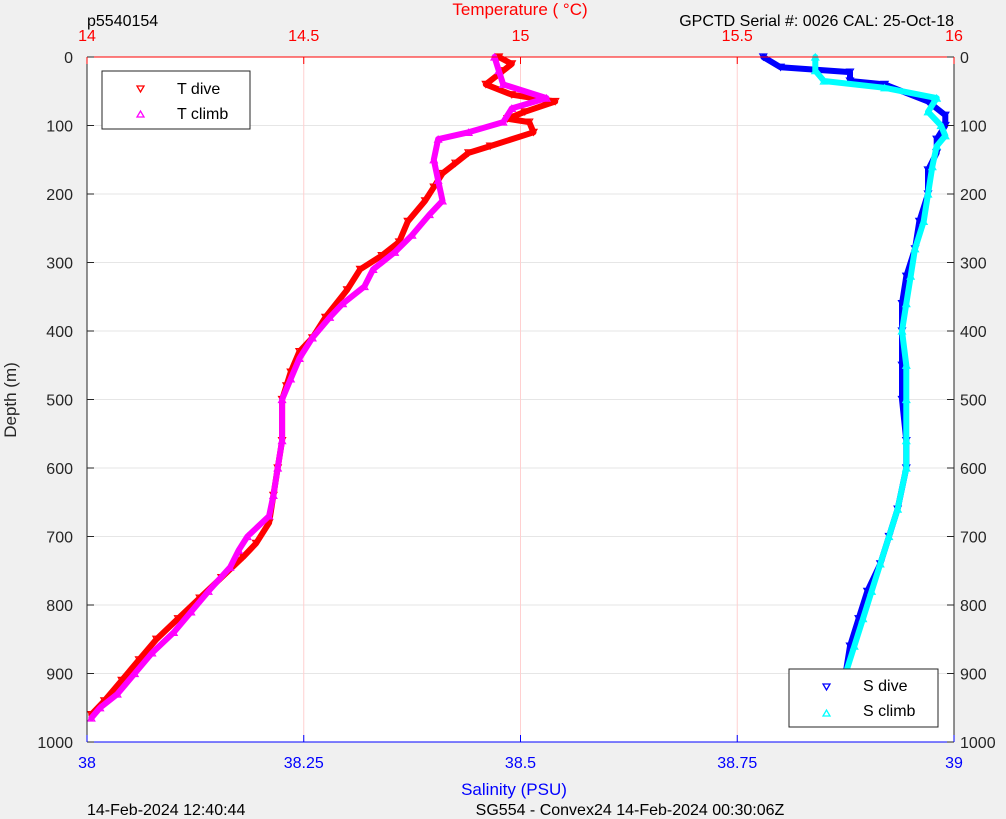 The height and width of the screenshot is (819, 1006). I want to click on salinity-tick-label: 38.5, so click(520, 763).